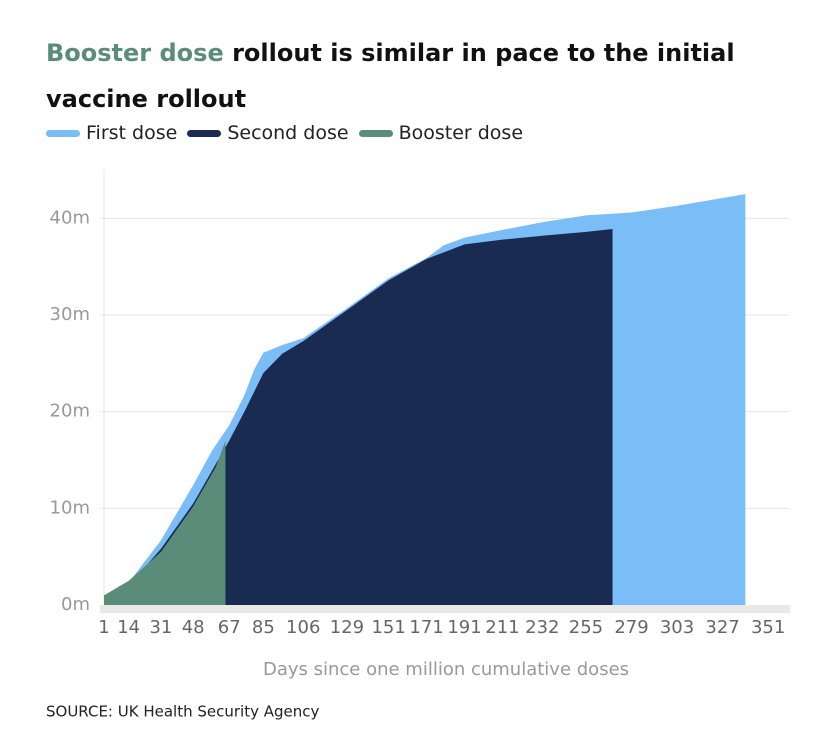 This screenshot has width=834, height=746. I want to click on x-axis-label: Days since one million cumulative doses, so click(446, 669).